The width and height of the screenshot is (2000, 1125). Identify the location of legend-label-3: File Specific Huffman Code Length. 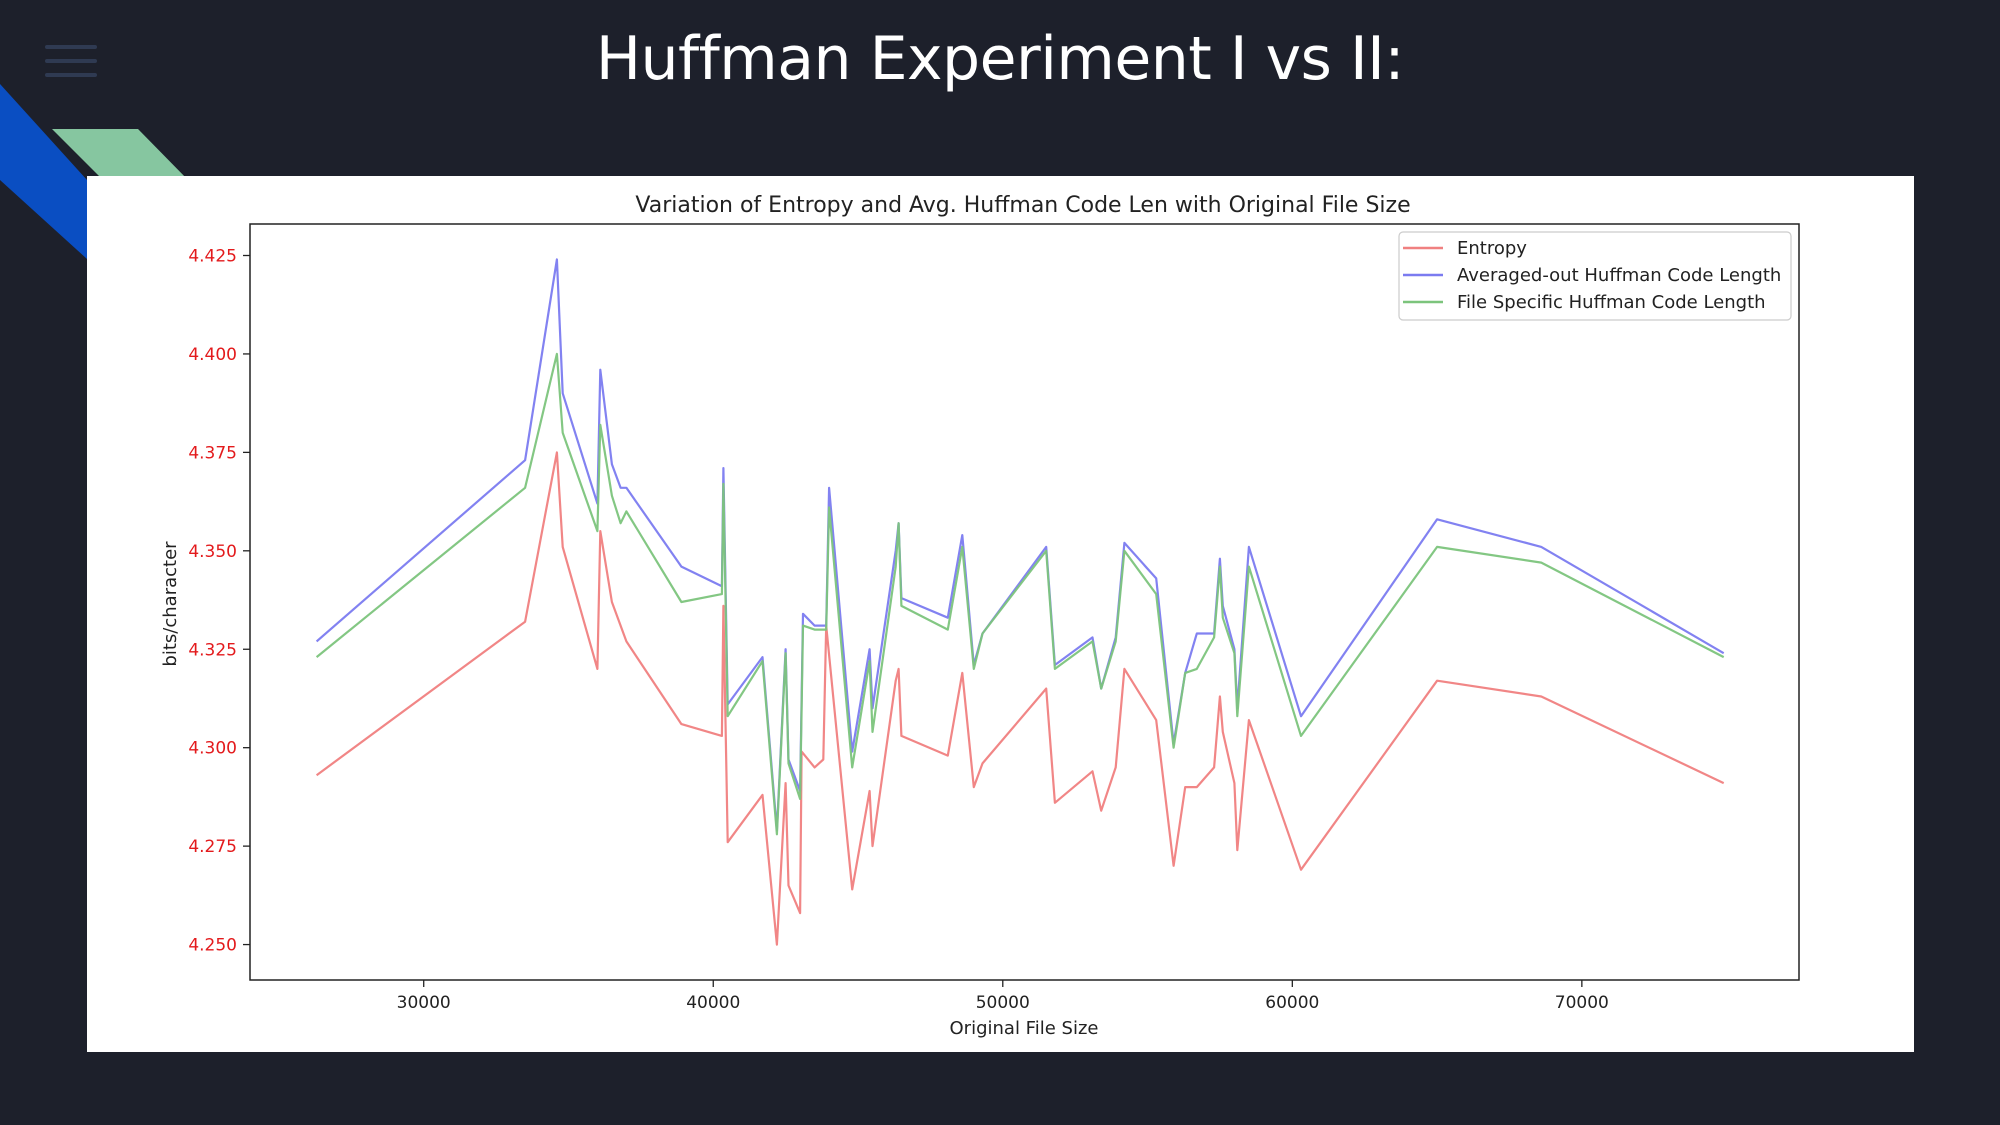
(1611, 302).